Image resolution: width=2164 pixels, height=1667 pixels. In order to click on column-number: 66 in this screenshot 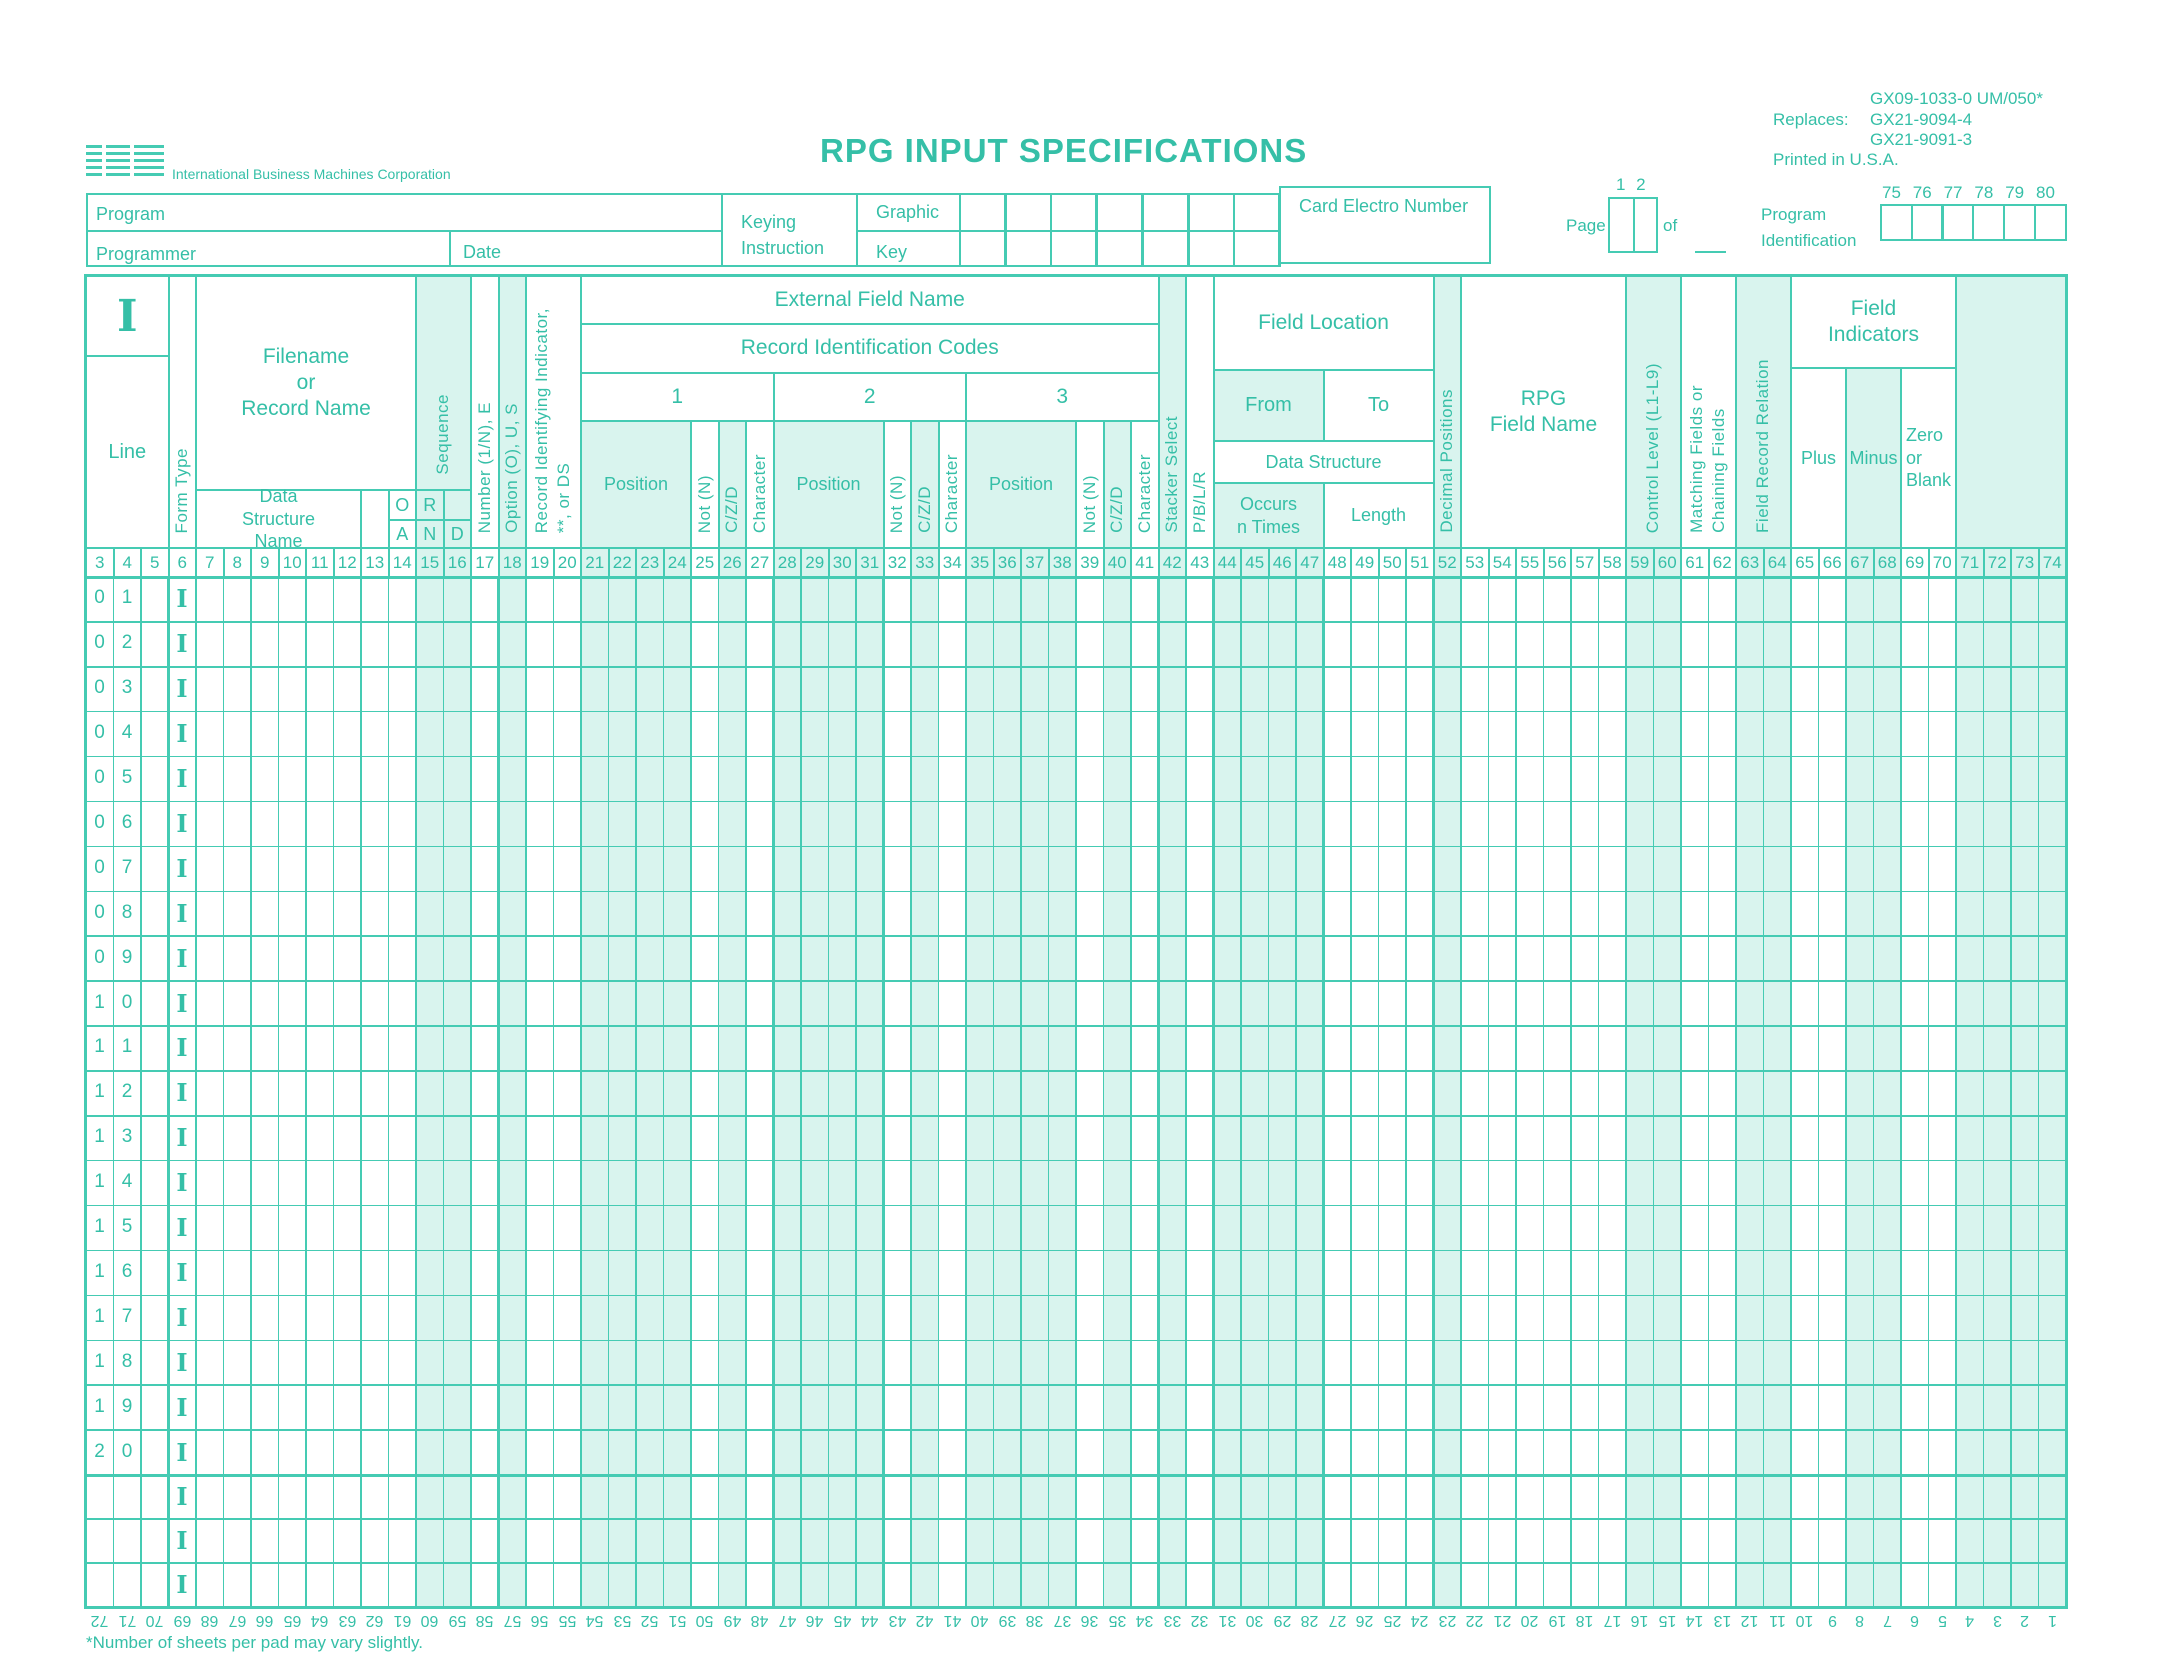, I will do `click(1832, 562)`.